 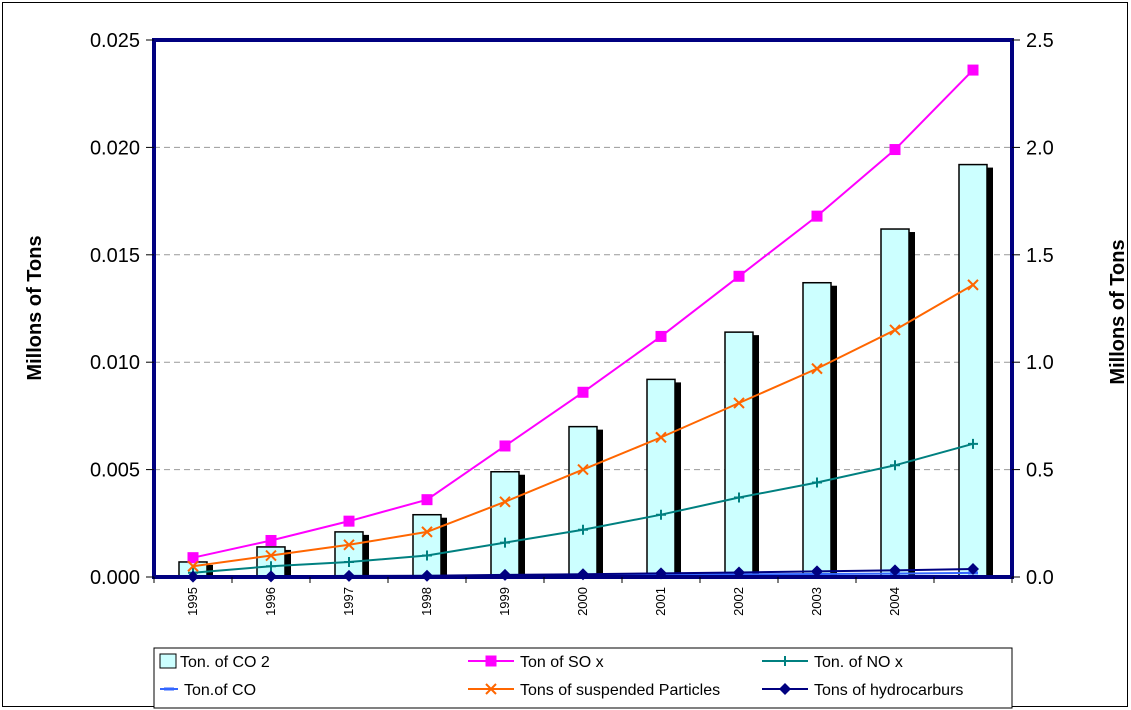 What do you see at coordinates (115, 471) in the screenshot?
I see `y-tick-left-label: 0.005` at bounding box center [115, 471].